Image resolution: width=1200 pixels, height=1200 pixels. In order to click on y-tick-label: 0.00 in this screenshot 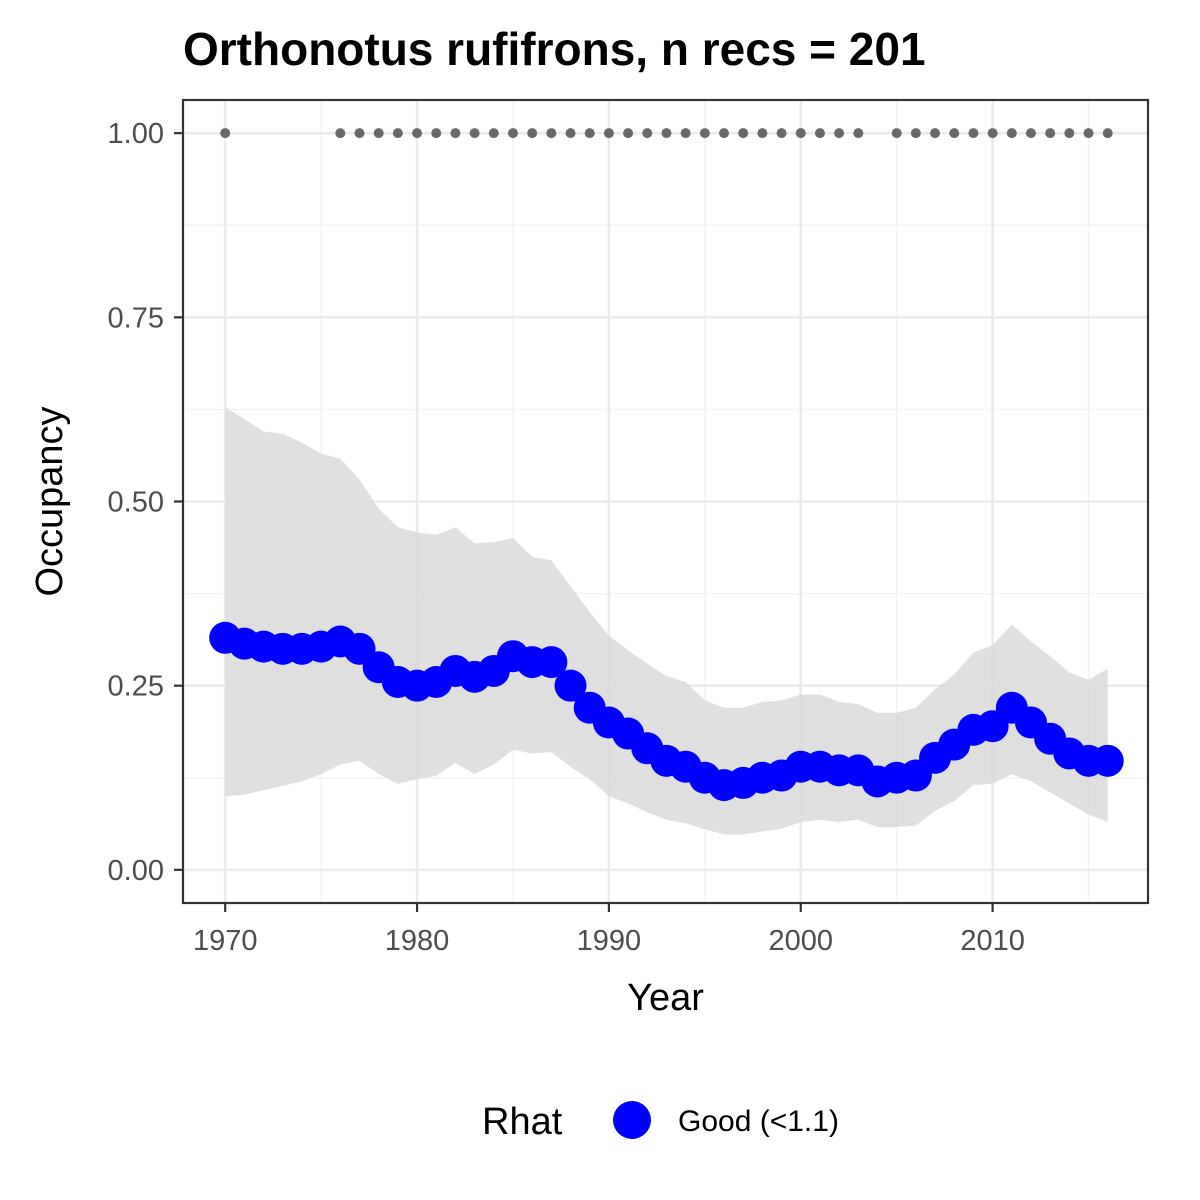, I will do `click(136, 871)`.